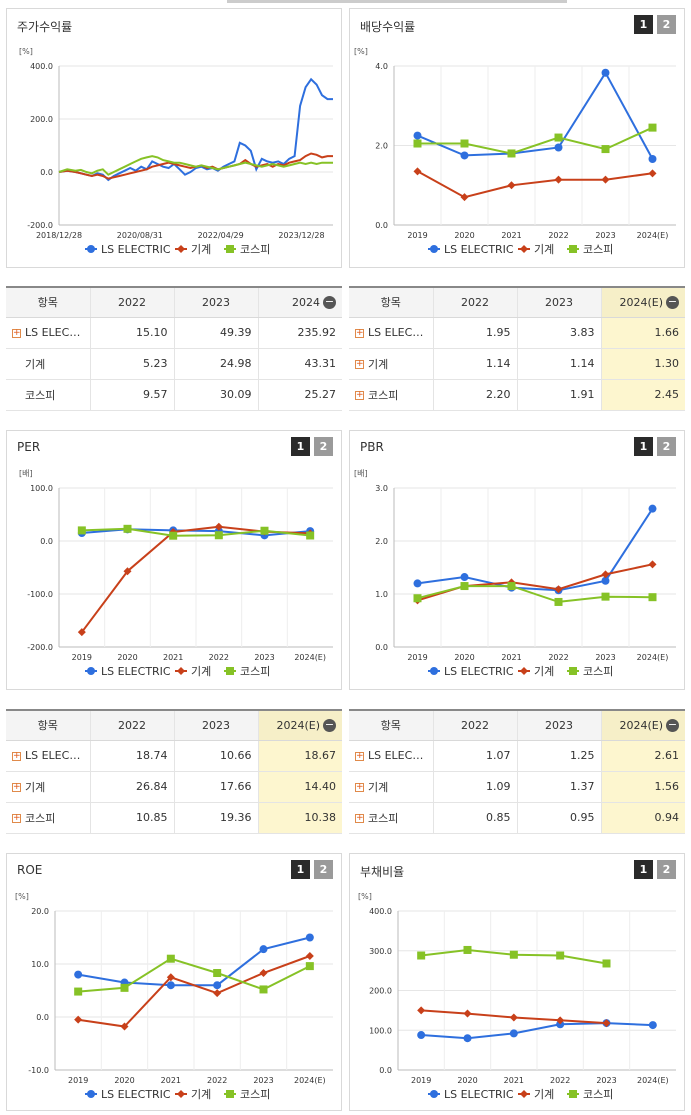  What do you see at coordinates (48, 302) in the screenshot?
I see `col-header-item: 항목` at bounding box center [48, 302].